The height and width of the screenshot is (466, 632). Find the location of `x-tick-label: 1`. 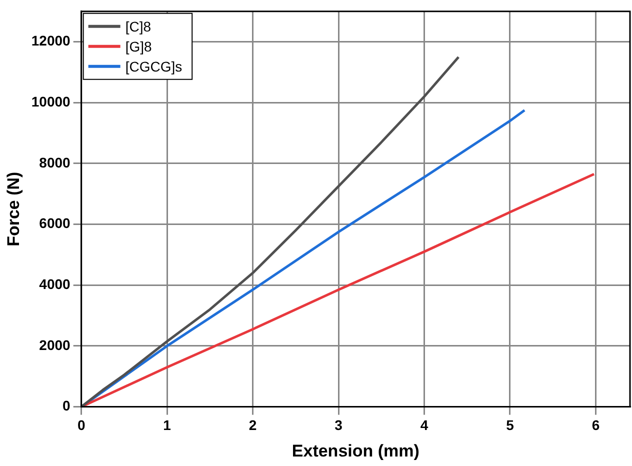

x-tick-label: 1 is located at coordinates (167, 425).